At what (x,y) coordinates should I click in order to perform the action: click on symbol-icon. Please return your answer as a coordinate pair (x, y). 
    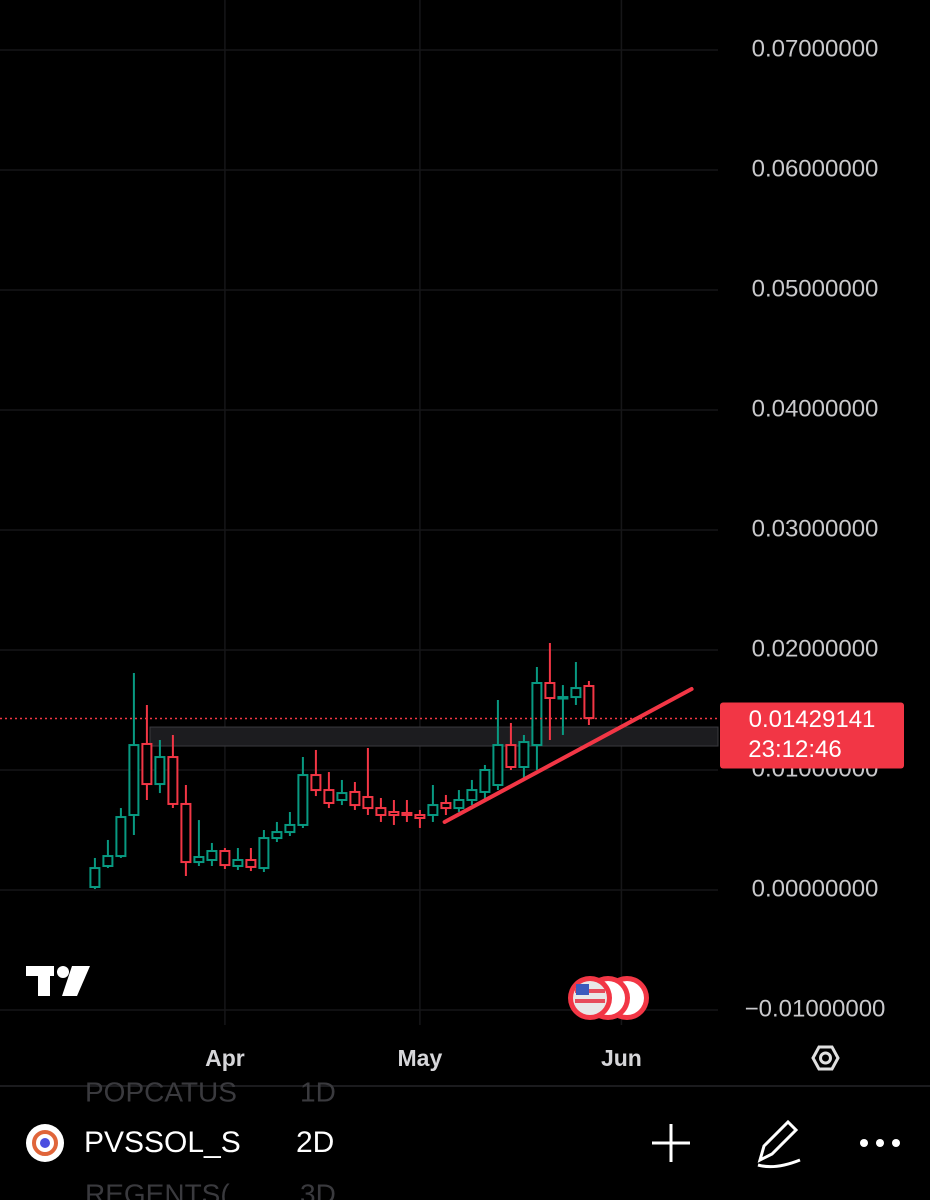
    Looking at the image, I should click on (45, 1143).